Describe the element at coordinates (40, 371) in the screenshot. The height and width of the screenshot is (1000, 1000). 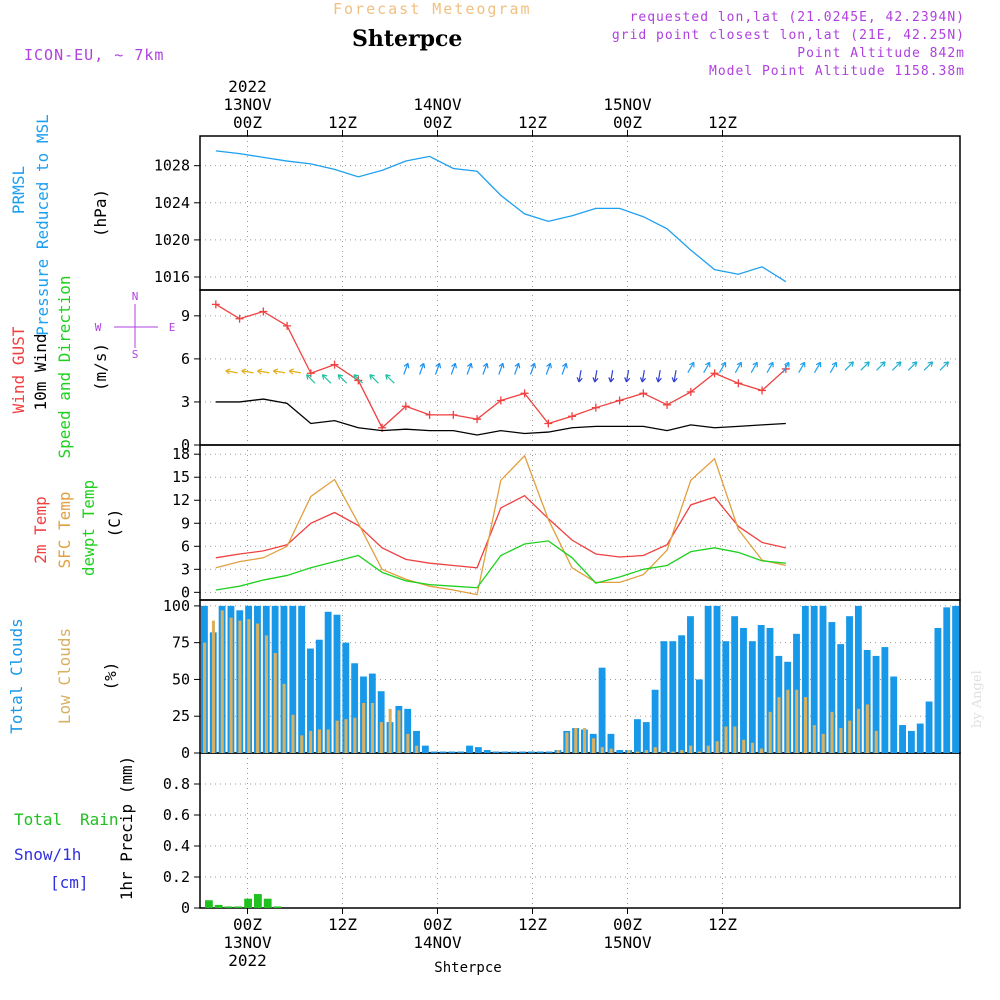
I see `label-10m-wind: 10m Wind` at that location.